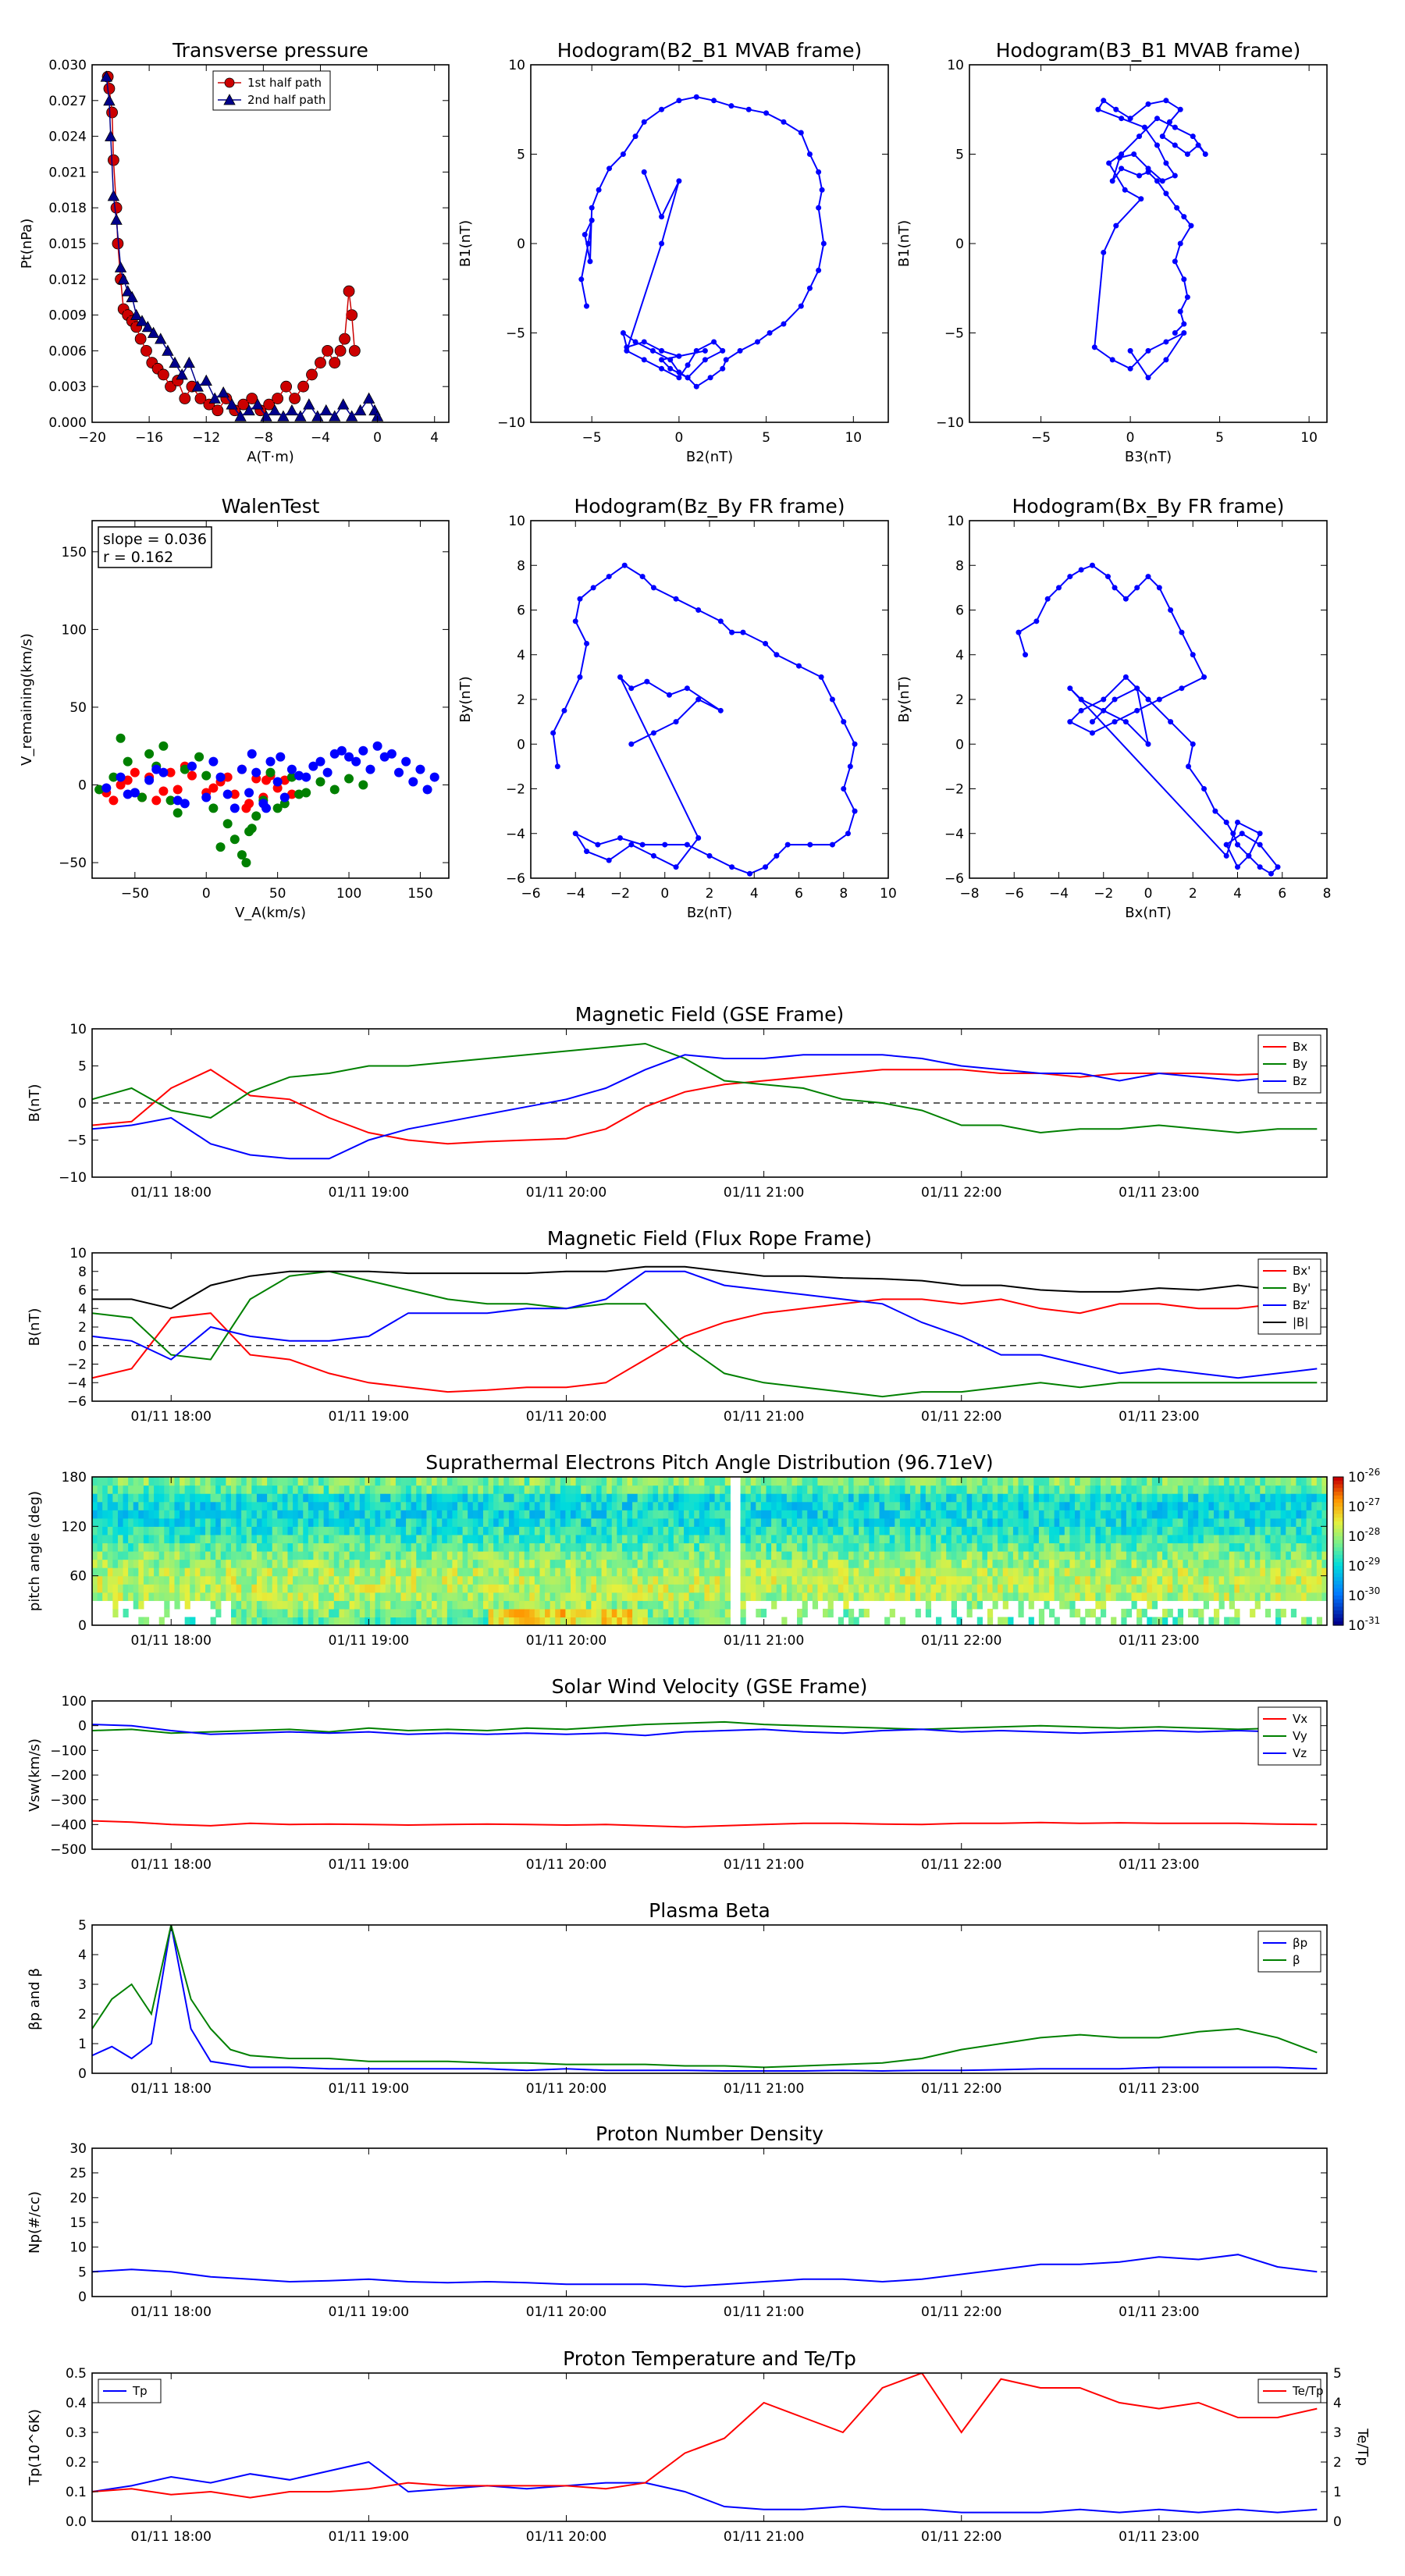 This screenshot has width=1405, height=2576. Describe the element at coordinates (27, 699) in the screenshot. I see `walen-ylabel: V_remaining(km/s)` at that location.